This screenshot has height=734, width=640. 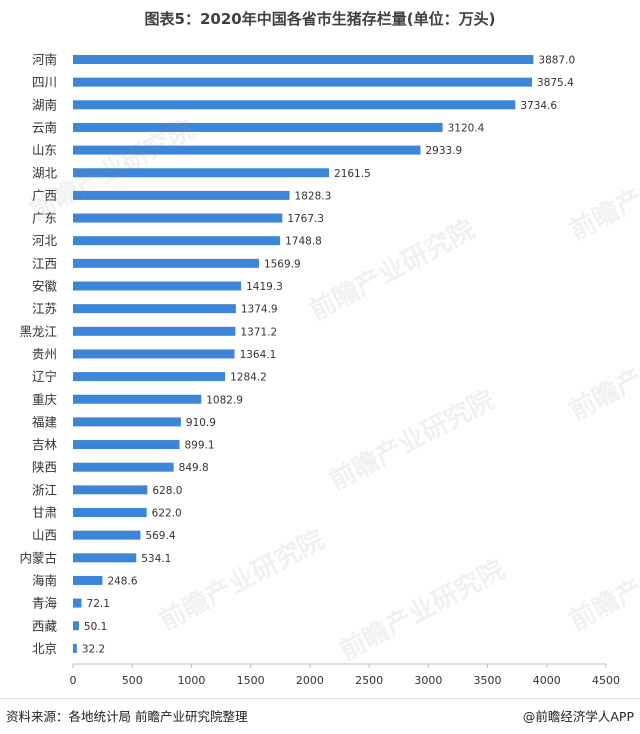 What do you see at coordinates (466, 128) in the screenshot?
I see `data-label: 3120.4` at bounding box center [466, 128].